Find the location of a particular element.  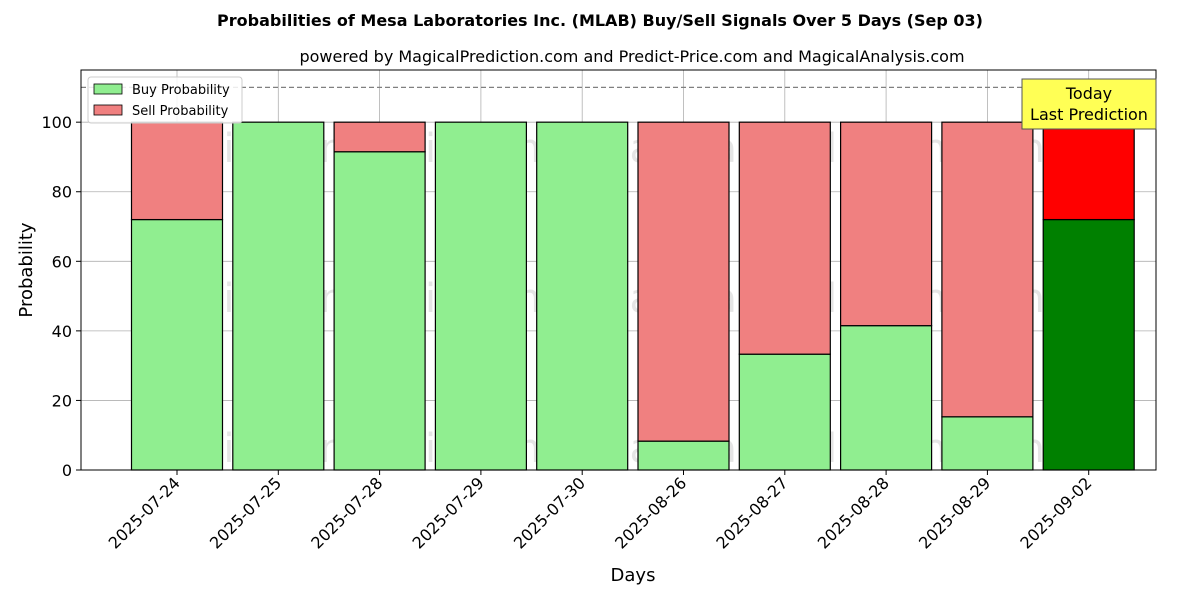

legend-frame is located at coordinates (165, 100).